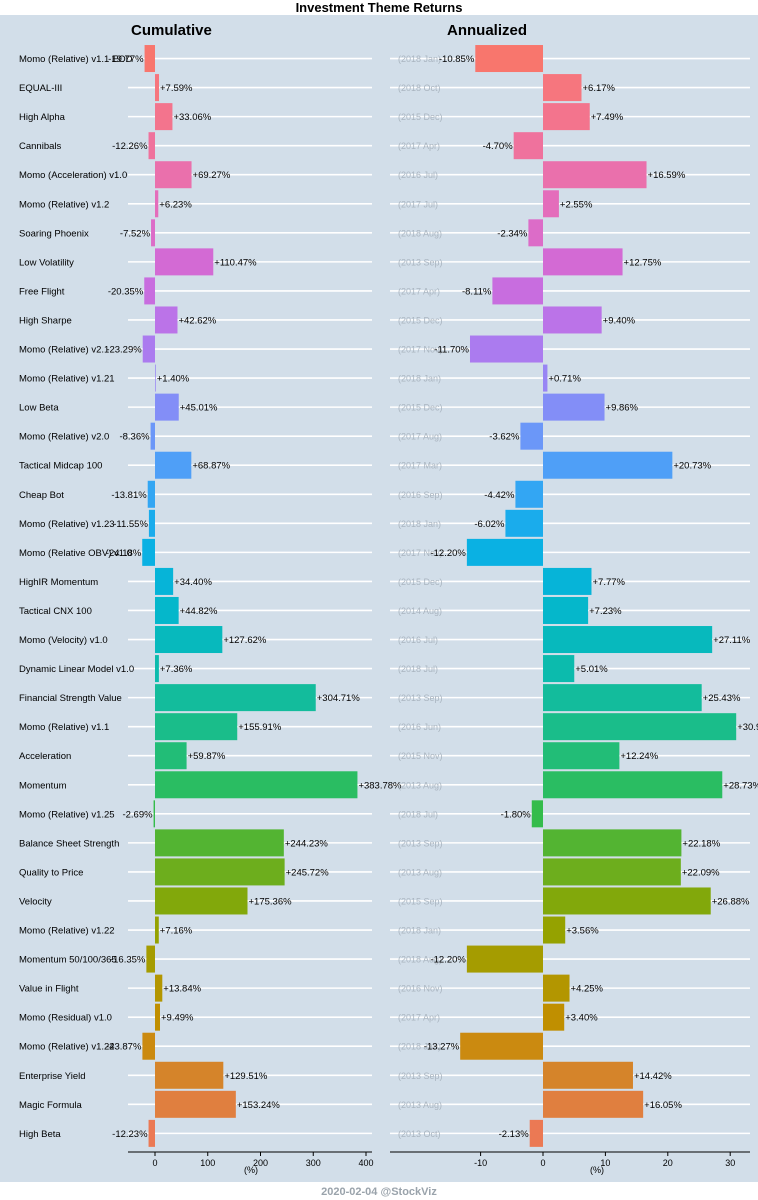 This screenshot has height=1200, width=758. Describe the element at coordinates (55, 611) in the screenshot. I see `category-label: Tactical CNX 100` at that location.